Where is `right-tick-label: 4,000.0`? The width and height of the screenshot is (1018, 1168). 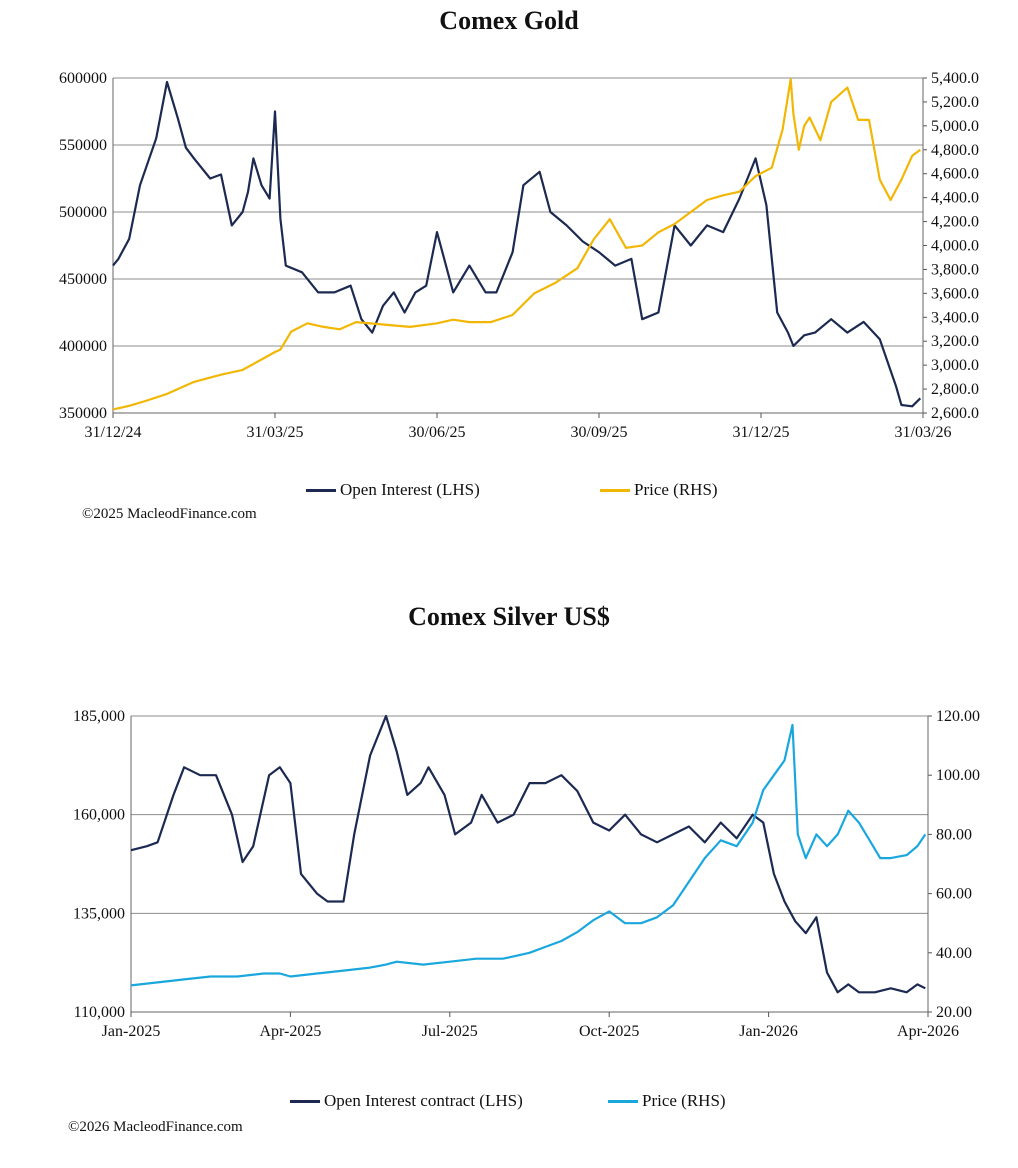
right-tick-label: 4,000.0 is located at coordinates (955, 246).